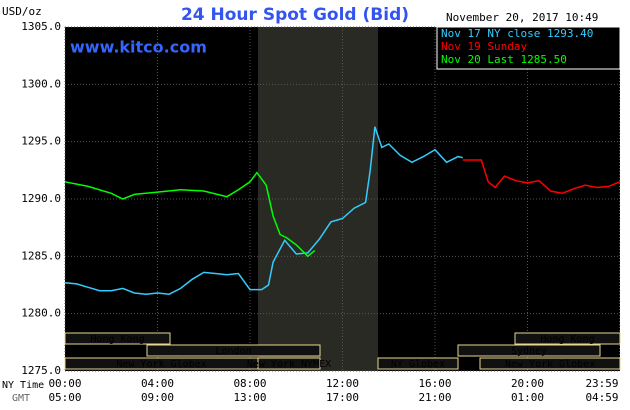  What do you see at coordinates (157, 397) in the screenshot?
I see `x2-tick-label: 09:00` at bounding box center [157, 397].